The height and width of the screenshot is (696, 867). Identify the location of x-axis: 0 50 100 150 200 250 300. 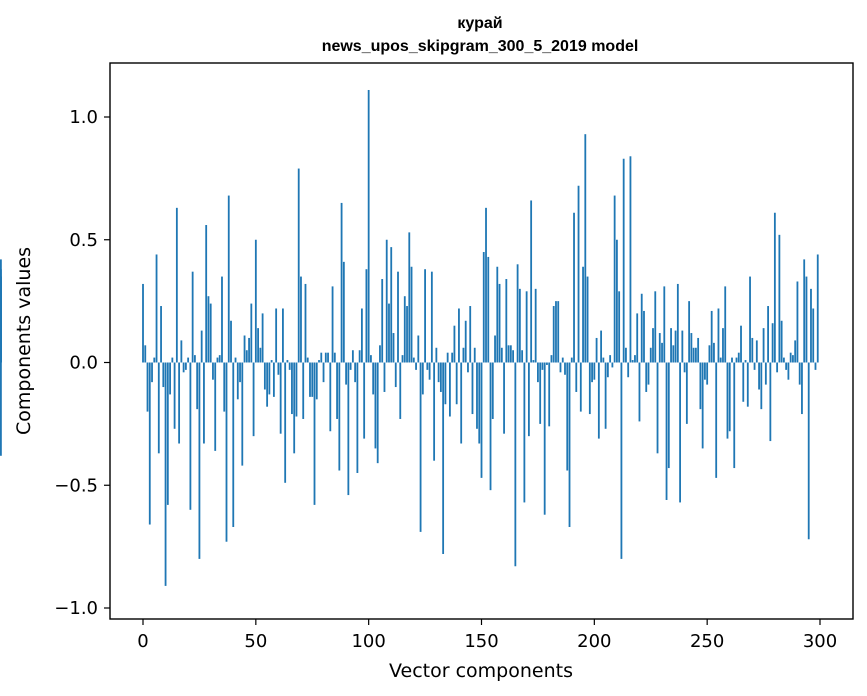
(487, 635).